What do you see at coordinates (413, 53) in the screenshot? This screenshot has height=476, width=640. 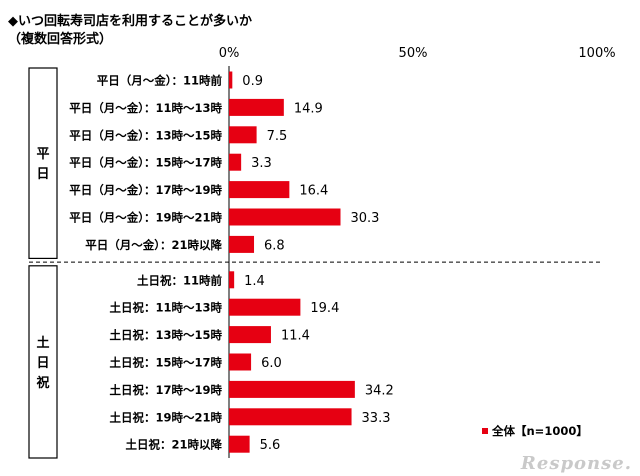 I see `x-tick-label: 50%` at bounding box center [413, 53].